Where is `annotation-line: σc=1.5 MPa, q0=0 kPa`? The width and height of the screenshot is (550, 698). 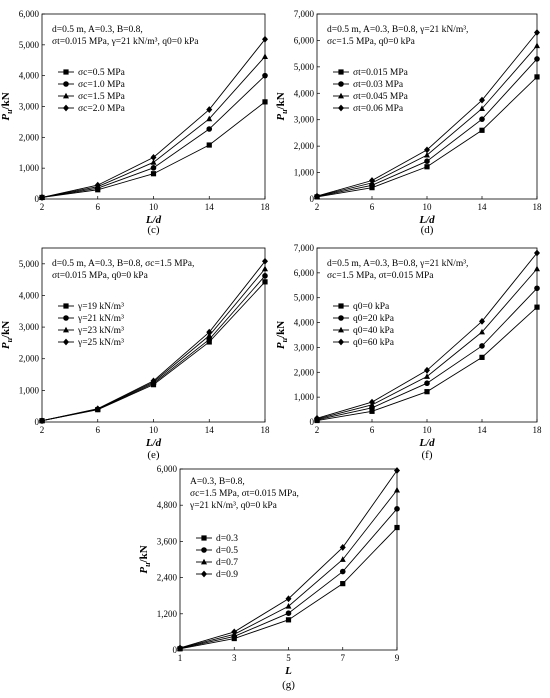
annotation-line: σc=1.5 MPa, q0=0 kPa is located at coordinates (371, 42).